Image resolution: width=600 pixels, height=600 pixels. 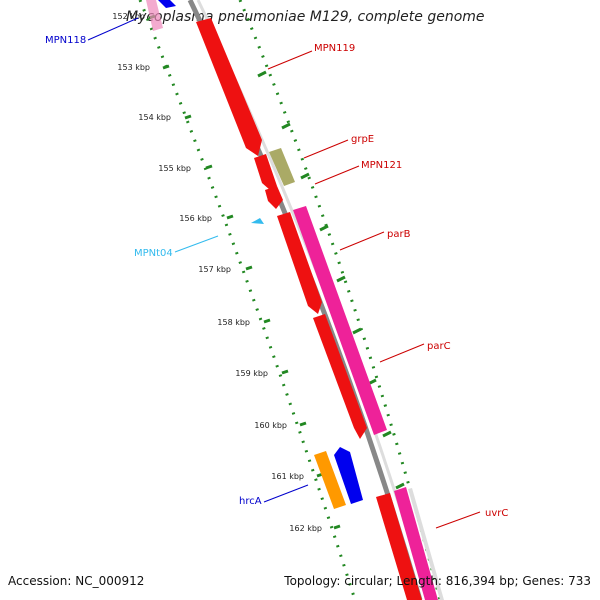 What do you see at coordinates (287, 476) in the screenshot?
I see `tick-label: 161 kbp` at bounding box center [287, 476].